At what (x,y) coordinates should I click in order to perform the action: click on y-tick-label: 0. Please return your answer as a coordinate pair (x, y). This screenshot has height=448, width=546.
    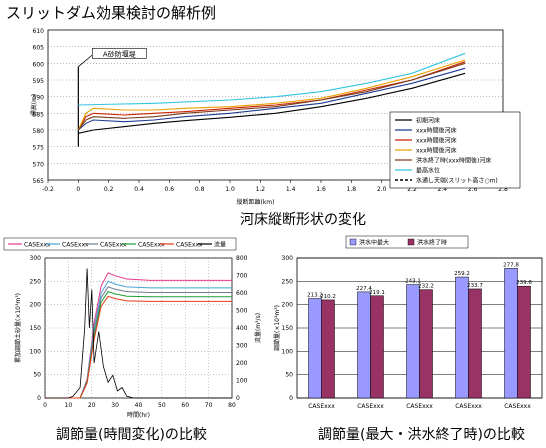
    Looking at the image, I should click on (291, 398).